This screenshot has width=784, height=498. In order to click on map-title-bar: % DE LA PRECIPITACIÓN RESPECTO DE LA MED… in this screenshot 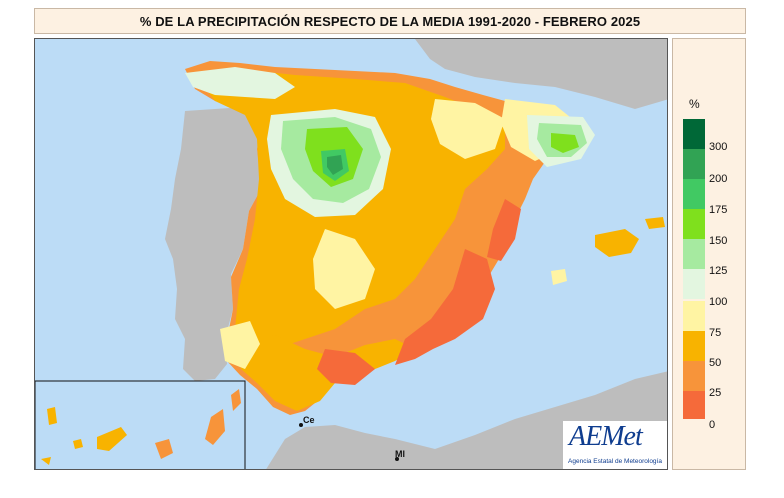, I will do `click(390, 21)`.